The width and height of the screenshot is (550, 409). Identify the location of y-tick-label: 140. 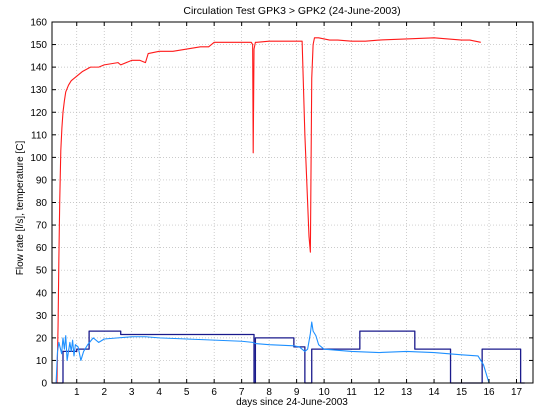
(38, 68).